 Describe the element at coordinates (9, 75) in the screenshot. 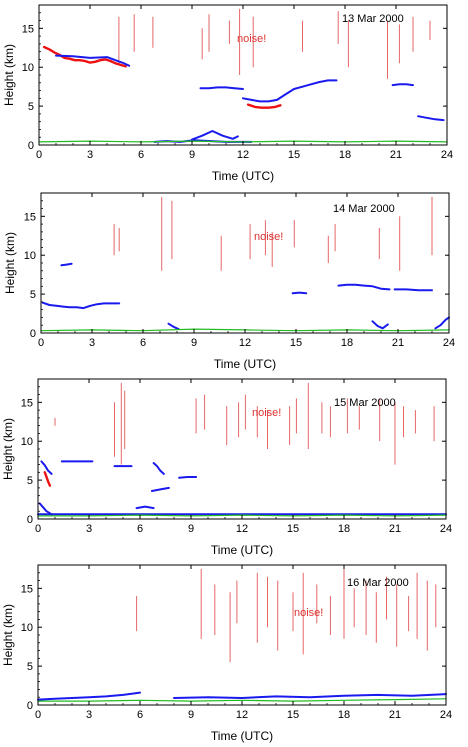

I see `panel-1-y-axis-title: Height (km)` at that location.